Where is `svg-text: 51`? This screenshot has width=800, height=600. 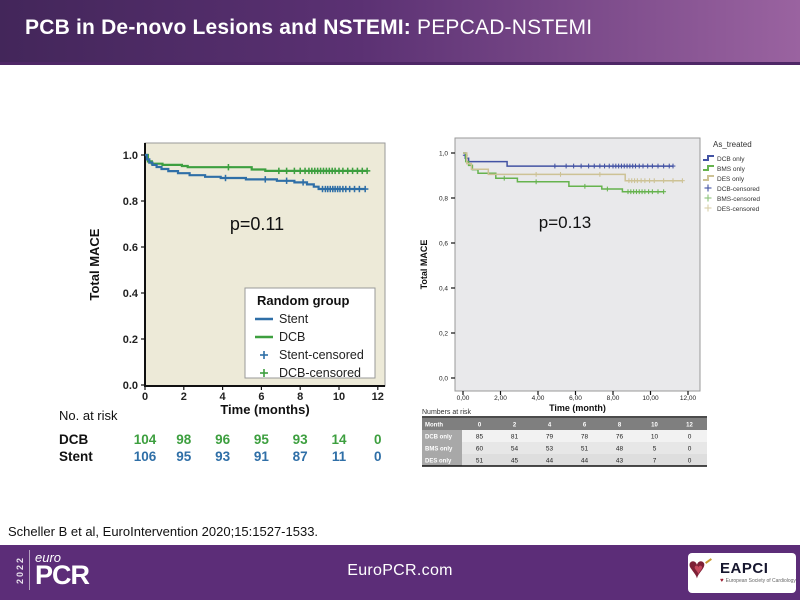 svg-text: 51 is located at coordinates (480, 461).